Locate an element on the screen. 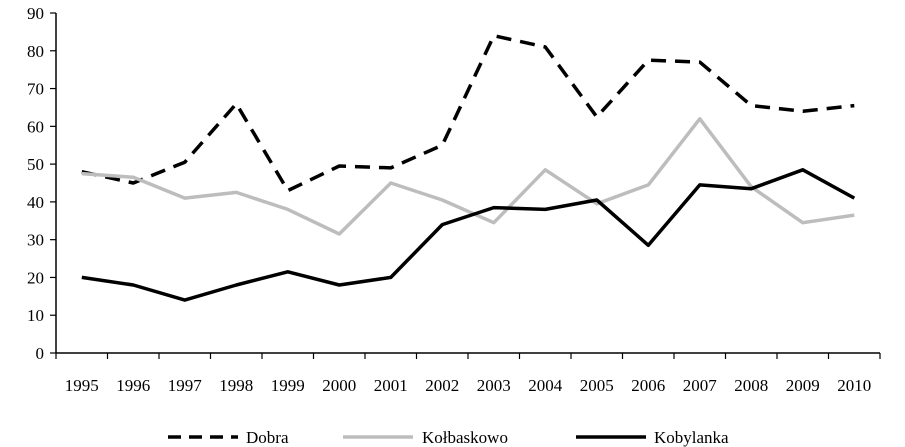 The image size is (905, 447). legend: Dobra Kołbaskowo Kobylanka is located at coordinates (448, 437).